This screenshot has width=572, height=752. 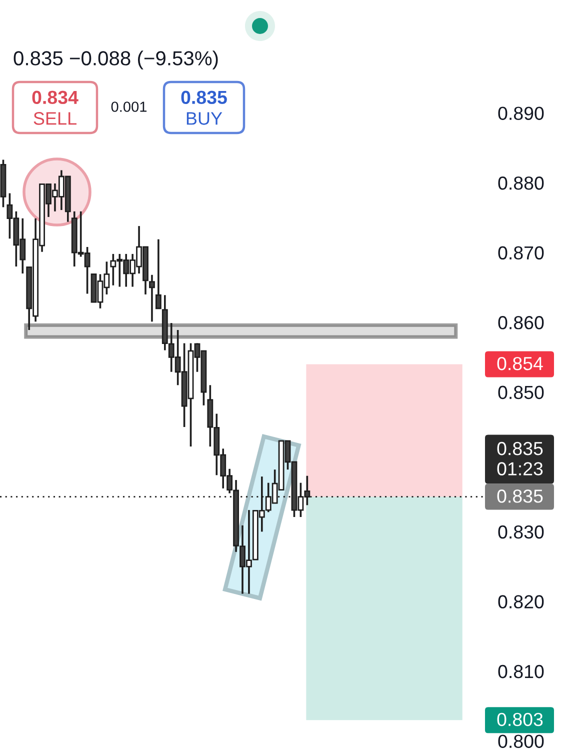 I want to click on y-tick-label: 0.800, so click(x=521, y=741).